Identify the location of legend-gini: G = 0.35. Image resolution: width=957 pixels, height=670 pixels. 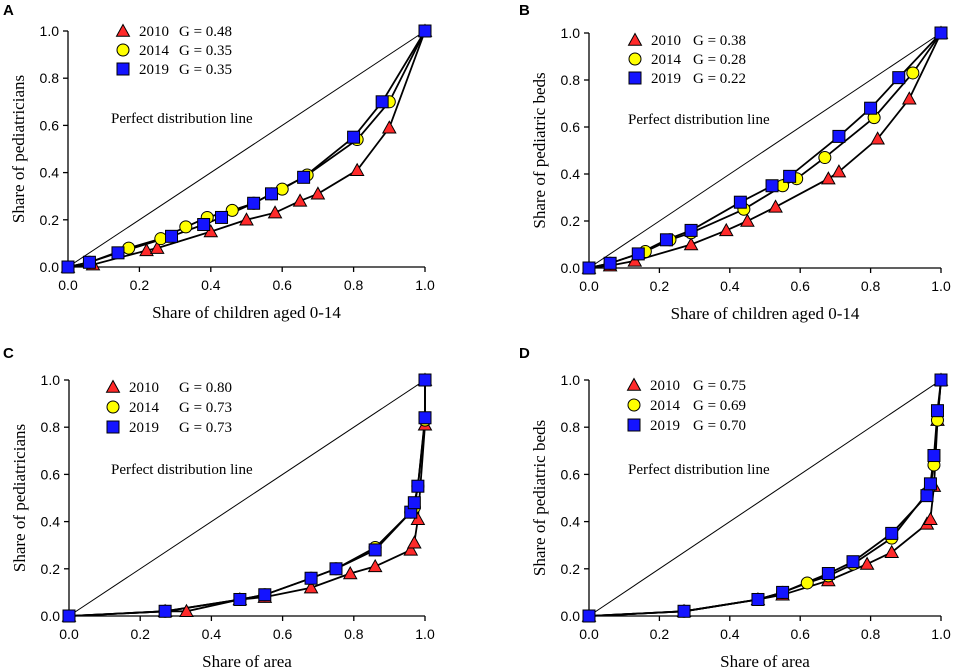
(205, 51).